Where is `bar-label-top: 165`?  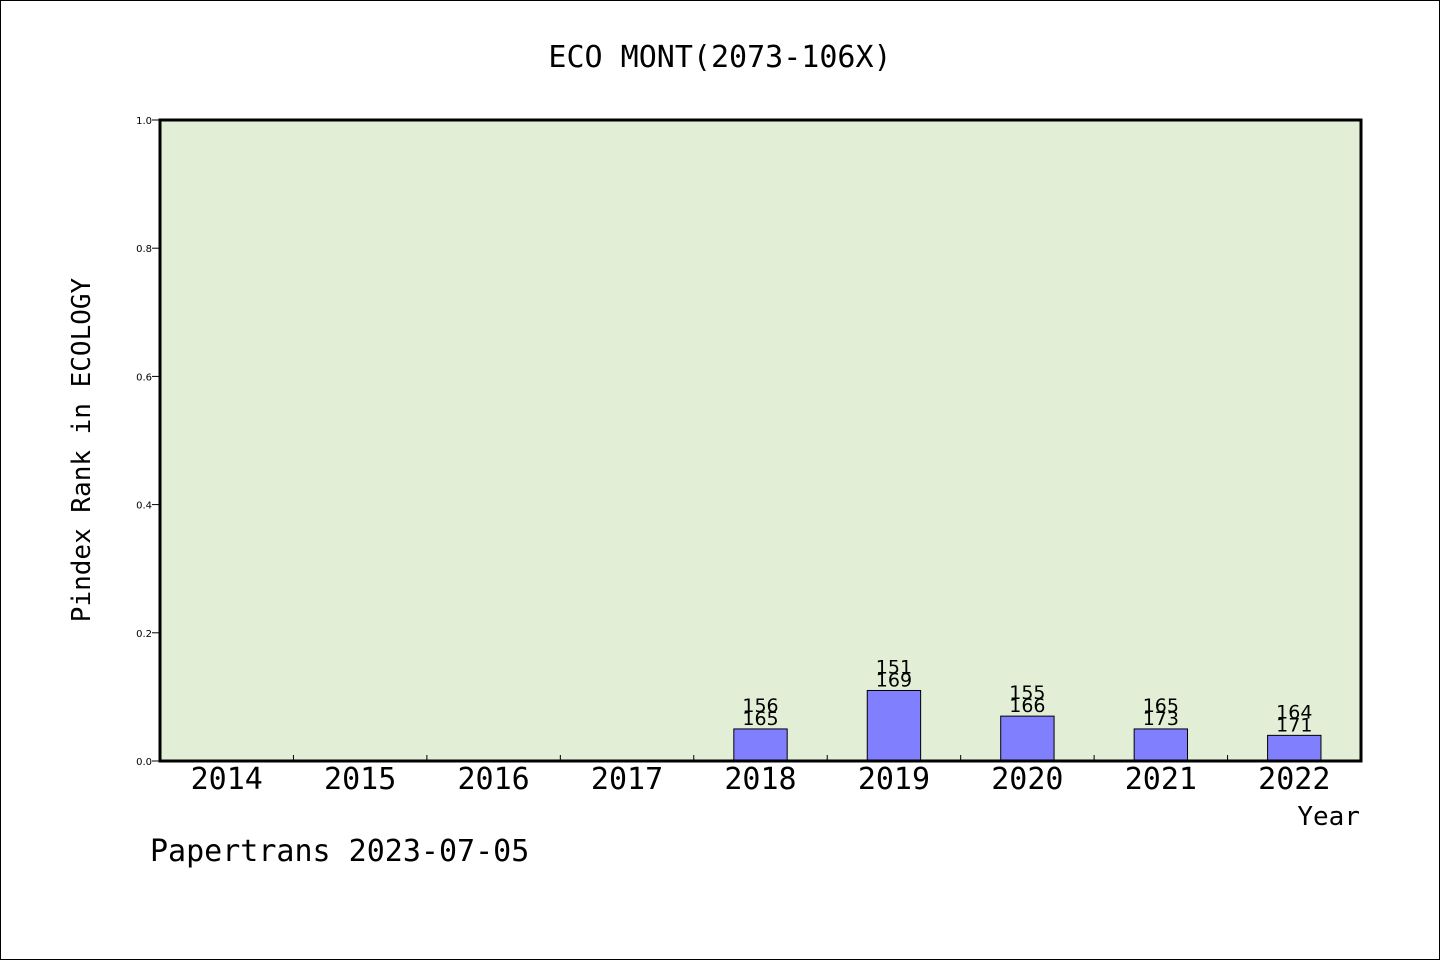
bar-label-top: 165 is located at coordinates (1161, 706).